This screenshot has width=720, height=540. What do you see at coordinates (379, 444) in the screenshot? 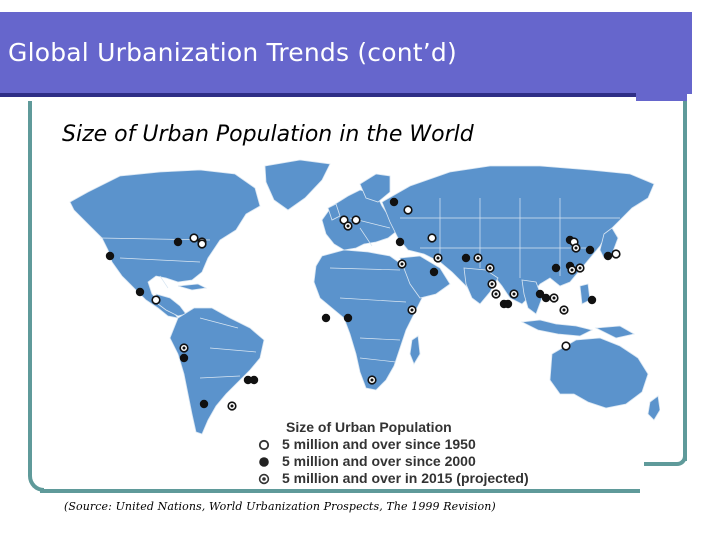
I see `legend-label: 5 million and over since 1950` at bounding box center [379, 444].